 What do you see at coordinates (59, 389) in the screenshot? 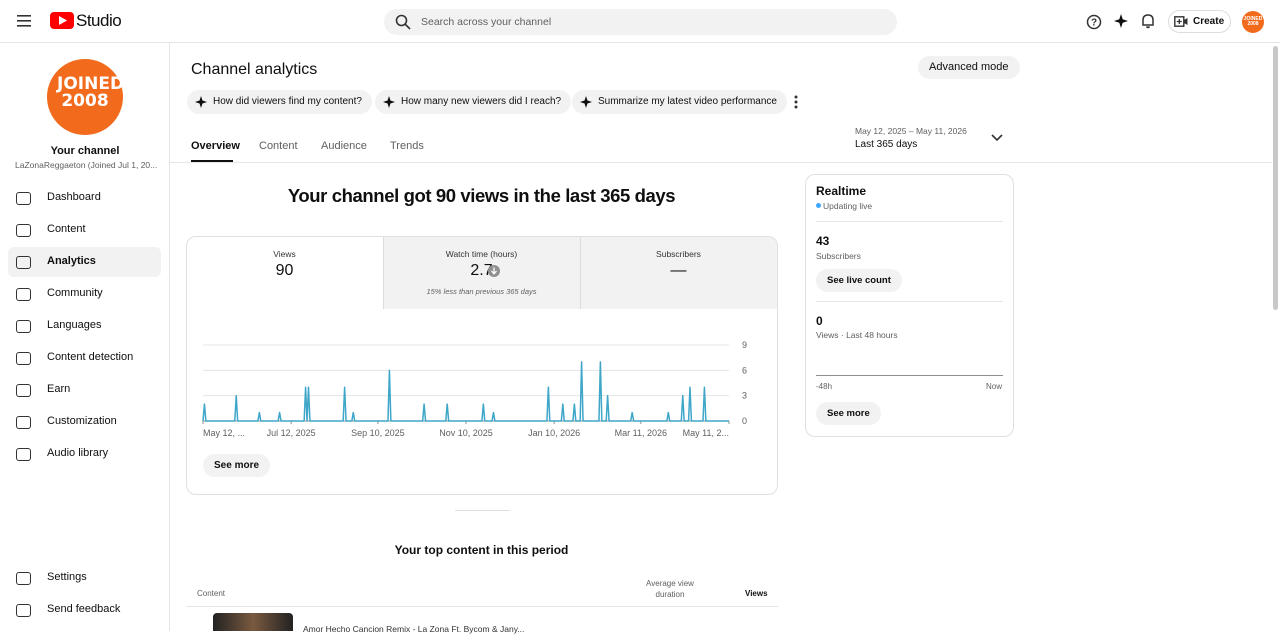
I see `nav-item: Earn` at bounding box center [59, 389].